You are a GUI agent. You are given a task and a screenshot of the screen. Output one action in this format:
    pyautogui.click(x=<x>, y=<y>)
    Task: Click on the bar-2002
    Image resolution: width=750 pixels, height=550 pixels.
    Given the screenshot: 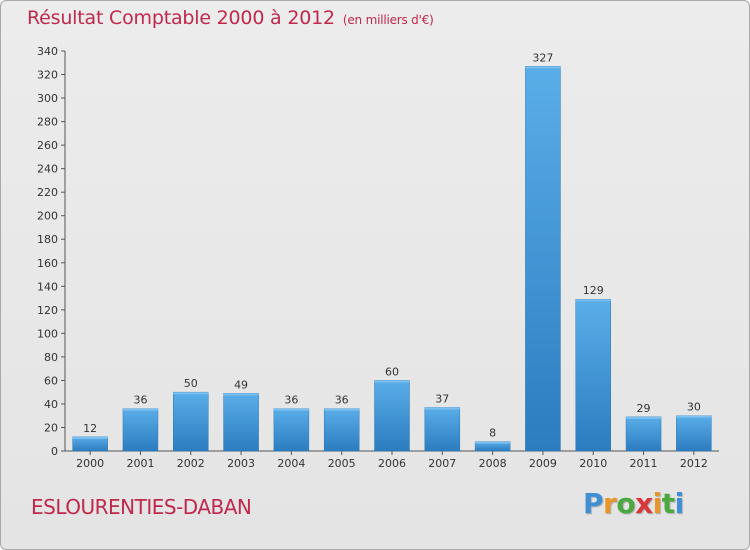 What is the action you would take?
    pyautogui.click(x=191, y=421)
    